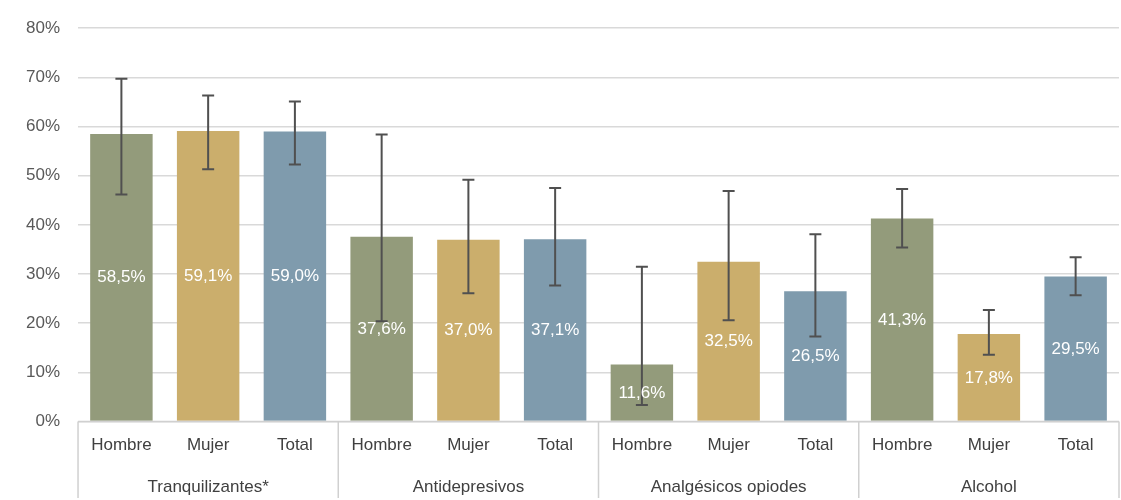  I want to click on text: Analgésicos opiodes, so click(728, 486).